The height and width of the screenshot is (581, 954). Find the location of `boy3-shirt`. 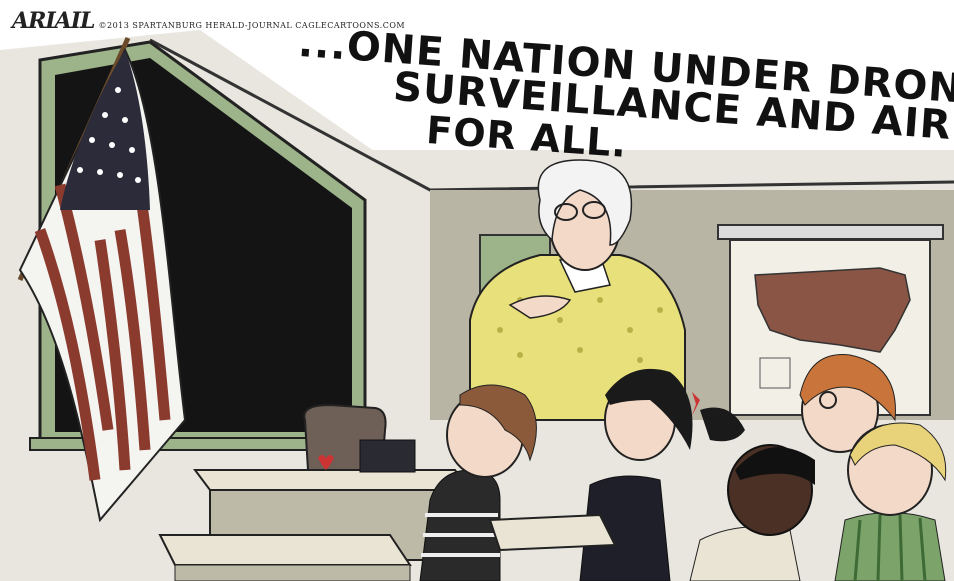

boy3-shirt is located at coordinates (890, 546).